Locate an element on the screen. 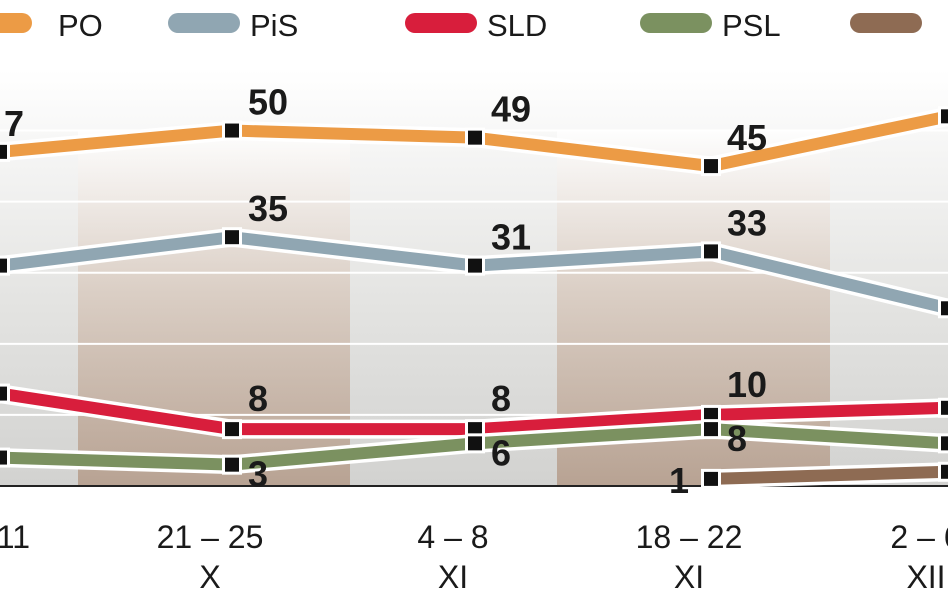 This screenshot has height=593, width=948. tick-dates-3: 18 – 22 is located at coordinates (689, 537).